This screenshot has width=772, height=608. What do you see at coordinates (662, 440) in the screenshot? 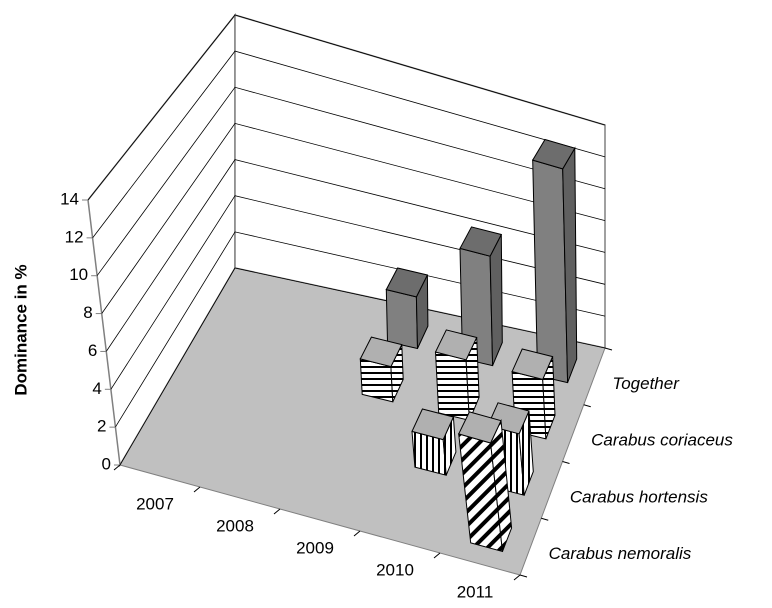
I see `series-label: Carabus coriaceus` at bounding box center [662, 440].